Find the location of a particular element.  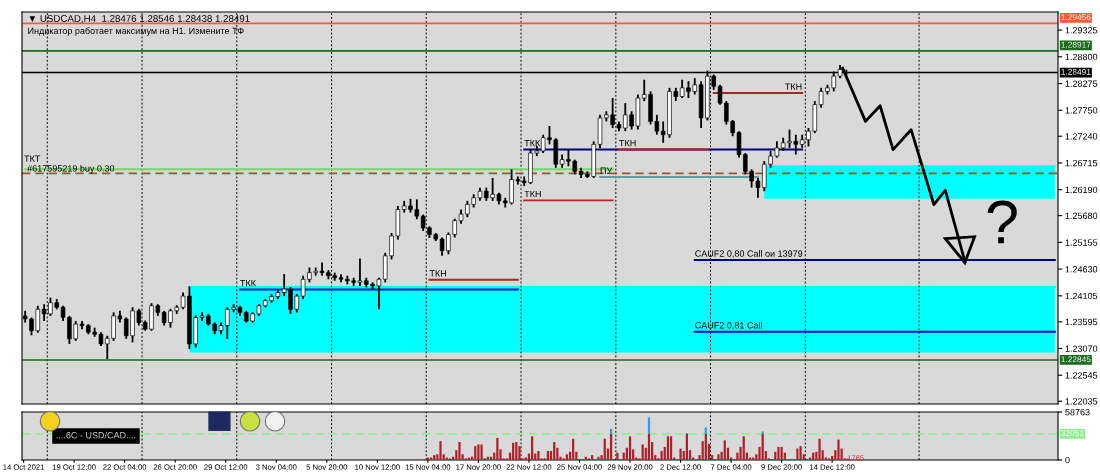

y-tick-label: 1.23595 is located at coordinates (1081, 322).